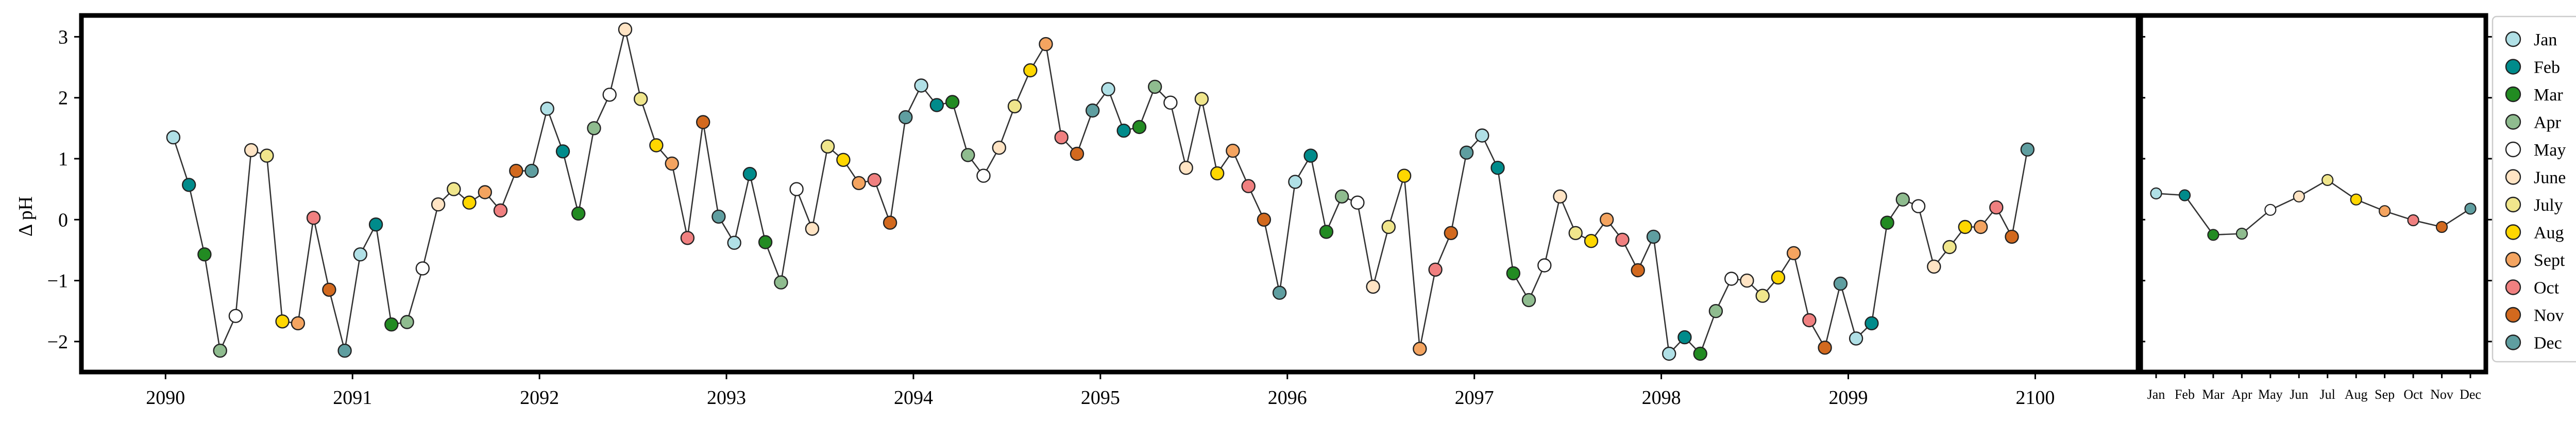  Describe the element at coordinates (2242, 394) in the screenshot. I see `monthly-x-tick-label: Apr` at that location.